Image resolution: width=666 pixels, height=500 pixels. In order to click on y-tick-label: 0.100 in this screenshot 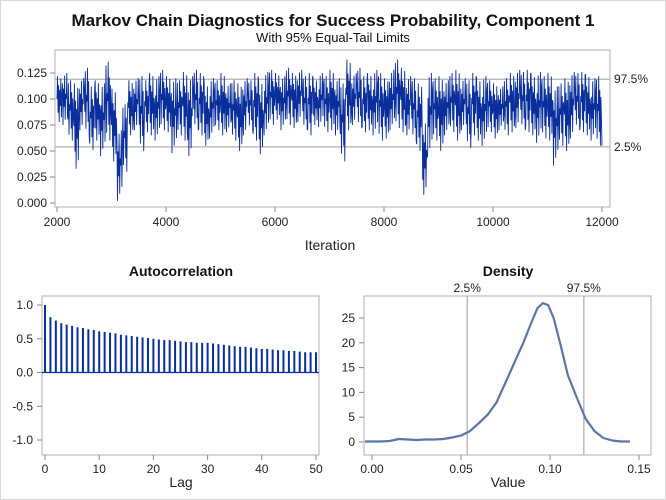, I will do `click(32, 99)`.